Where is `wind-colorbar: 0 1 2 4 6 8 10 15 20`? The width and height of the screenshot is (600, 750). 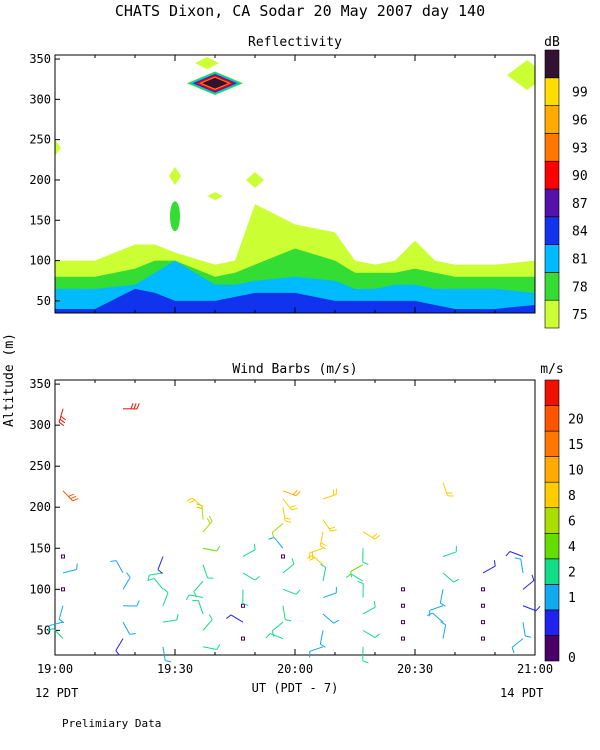
wind-colorbar: 0 1 2 4 6 8 10 15 20 is located at coordinates (564, 522).